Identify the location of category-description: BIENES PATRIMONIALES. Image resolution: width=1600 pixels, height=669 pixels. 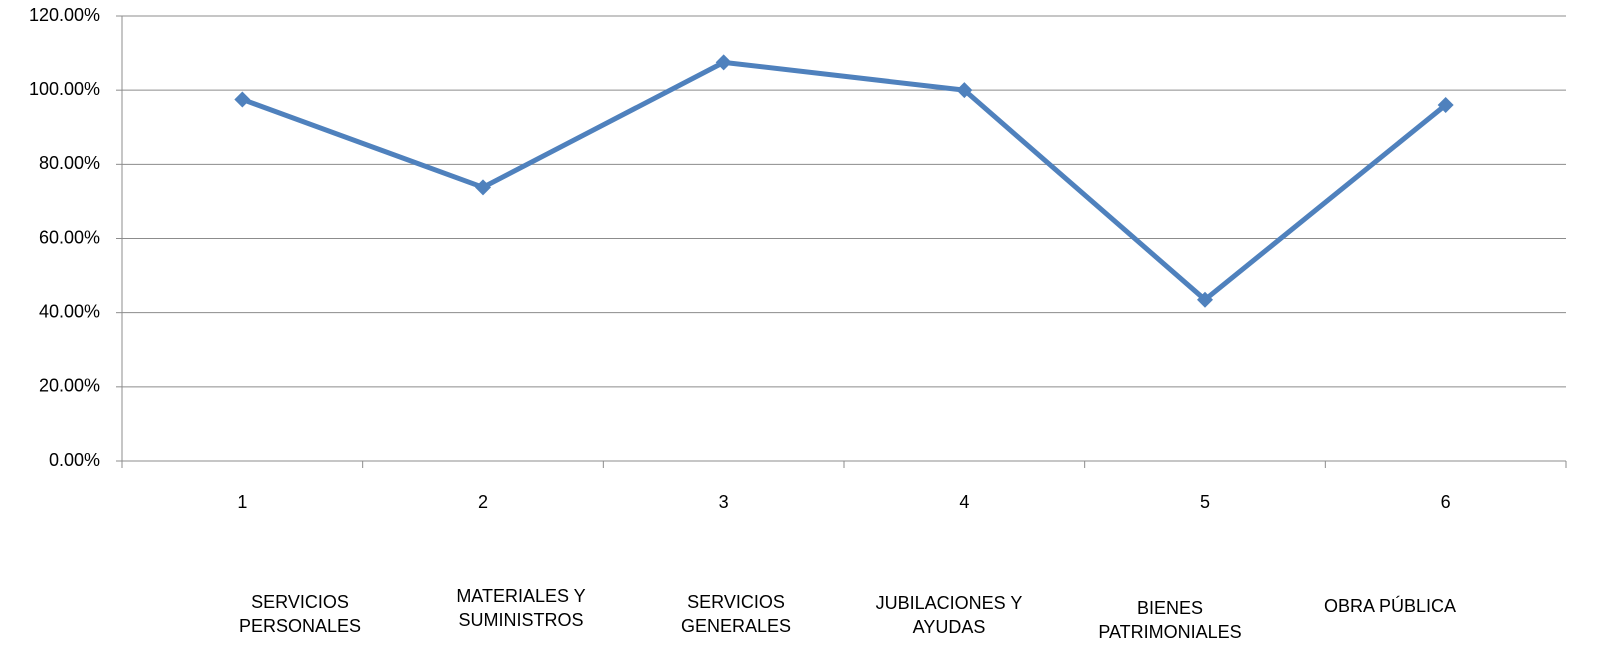
(1170, 620).